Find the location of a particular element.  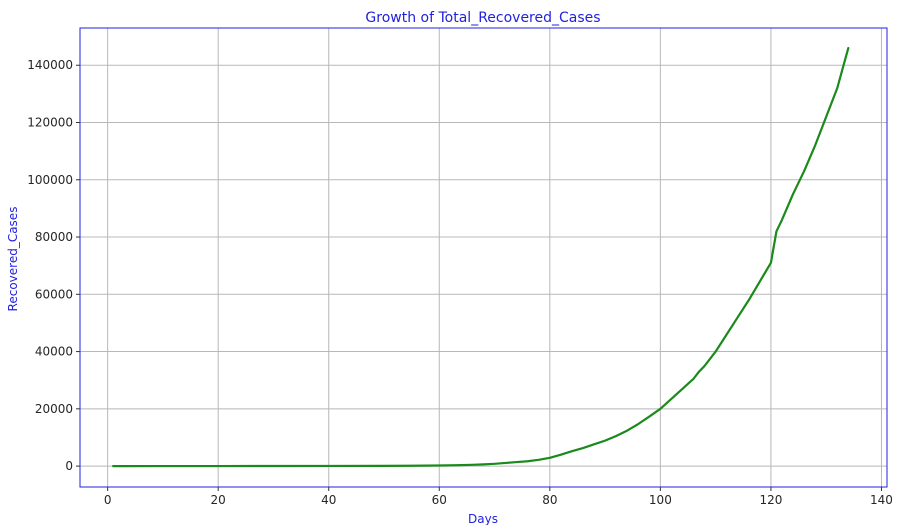

x-tick-label: 40 is located at coordinates (328, 500).